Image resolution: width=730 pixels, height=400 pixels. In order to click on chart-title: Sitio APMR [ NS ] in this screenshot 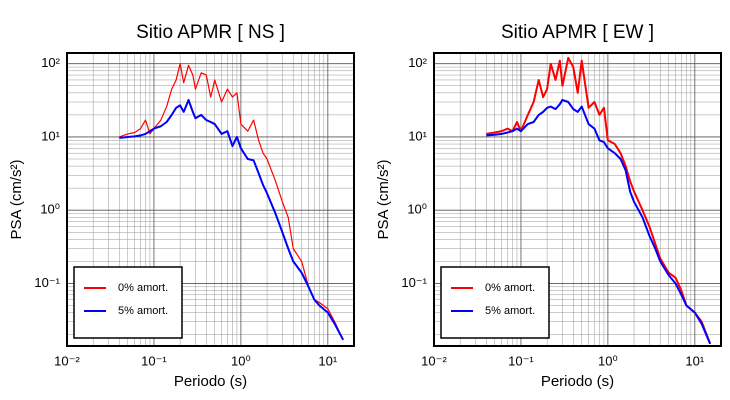, I will do `click(210, 32)`.